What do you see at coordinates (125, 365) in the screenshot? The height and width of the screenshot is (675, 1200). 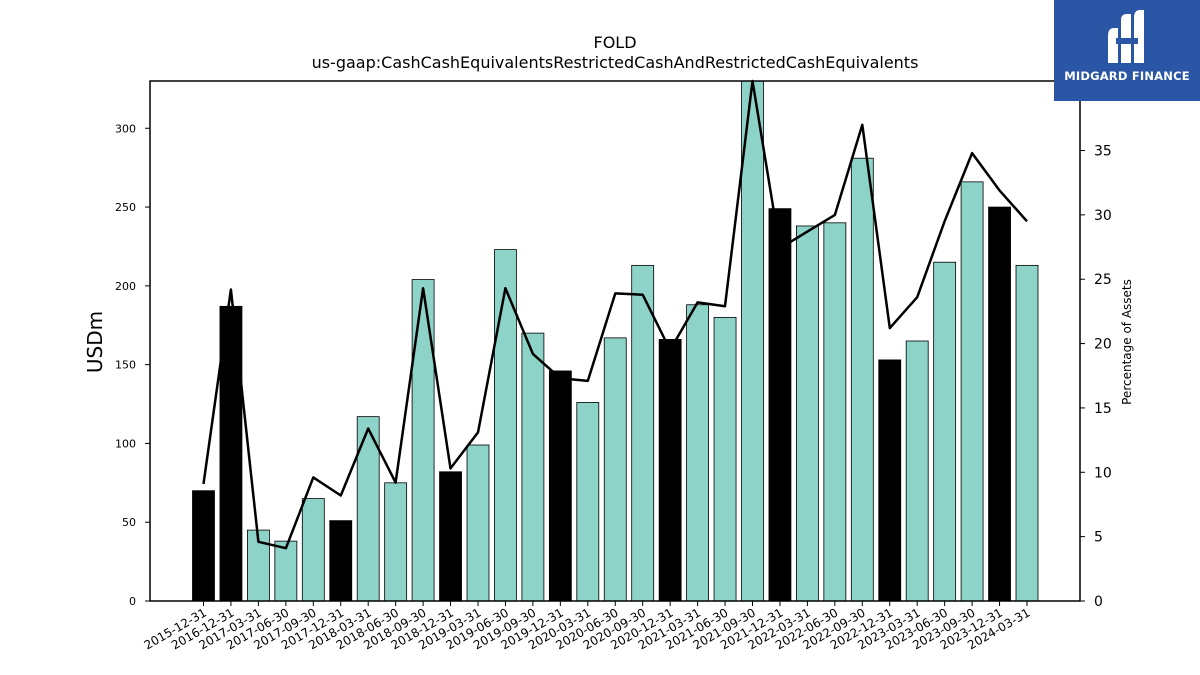 I see `y-tick-label-150: 150` at bounding box center [125, 365].